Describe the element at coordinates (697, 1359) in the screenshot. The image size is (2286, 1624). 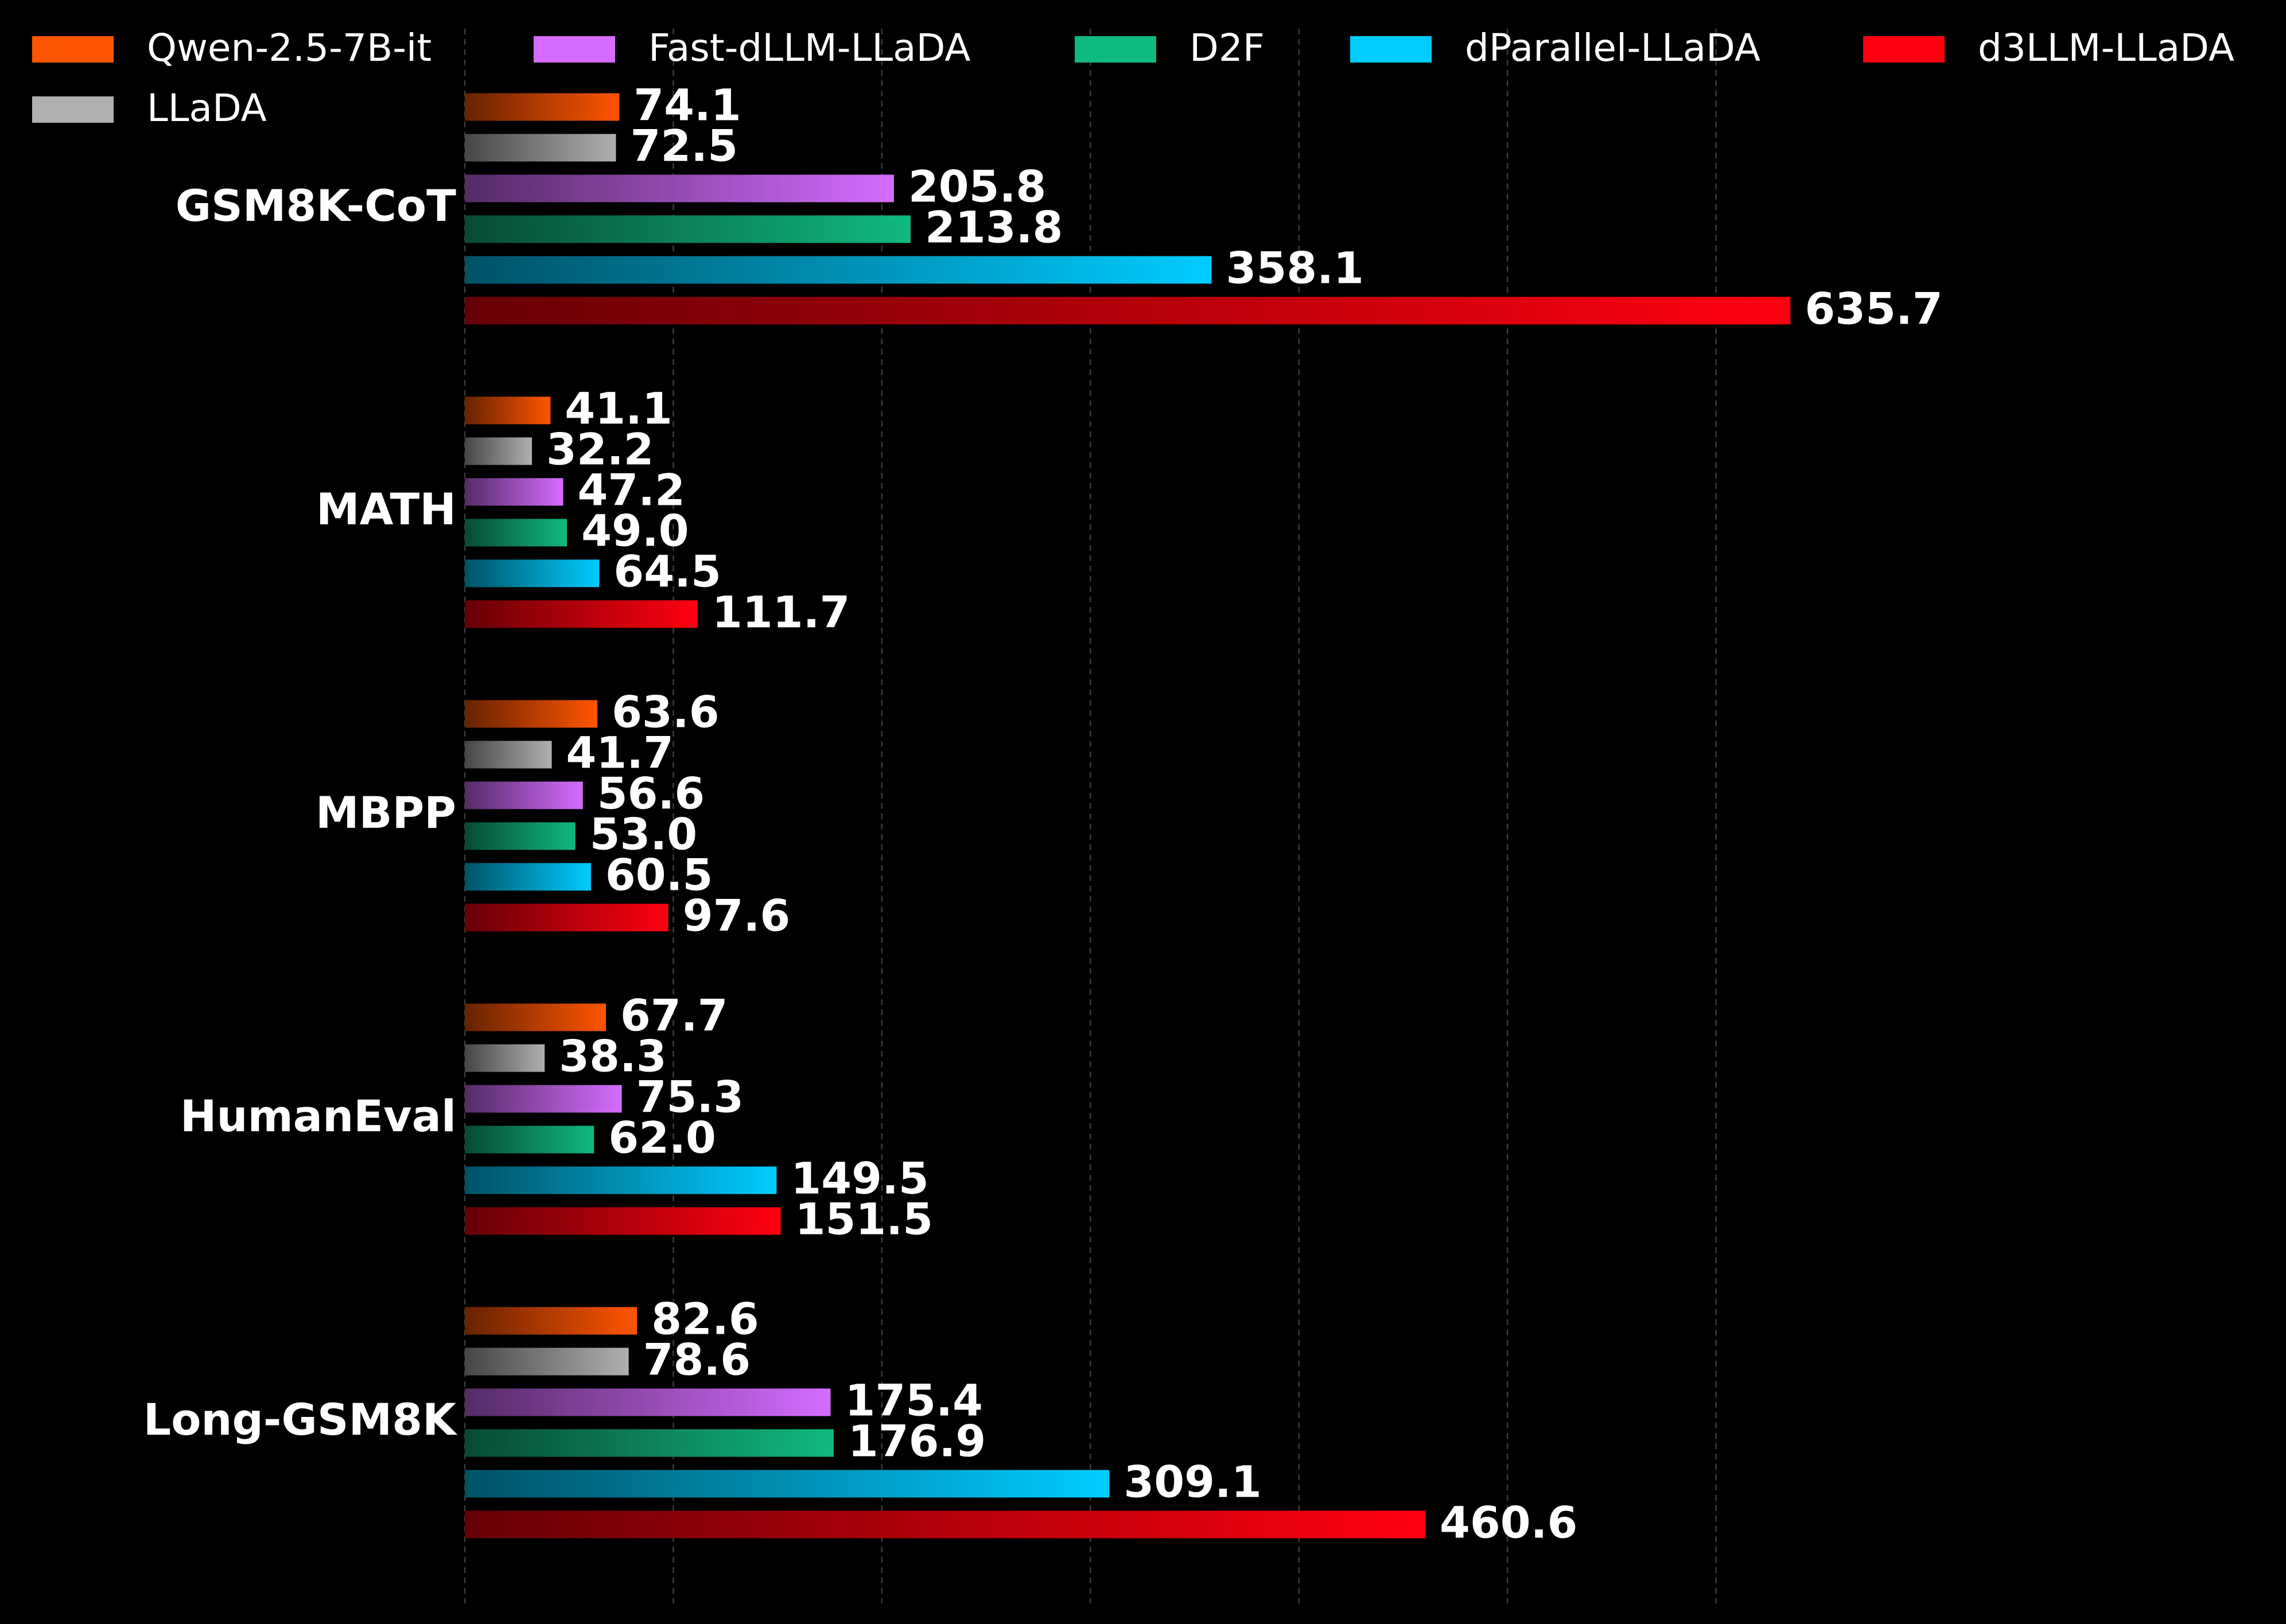
I see `value-label: 78.6` at that location.